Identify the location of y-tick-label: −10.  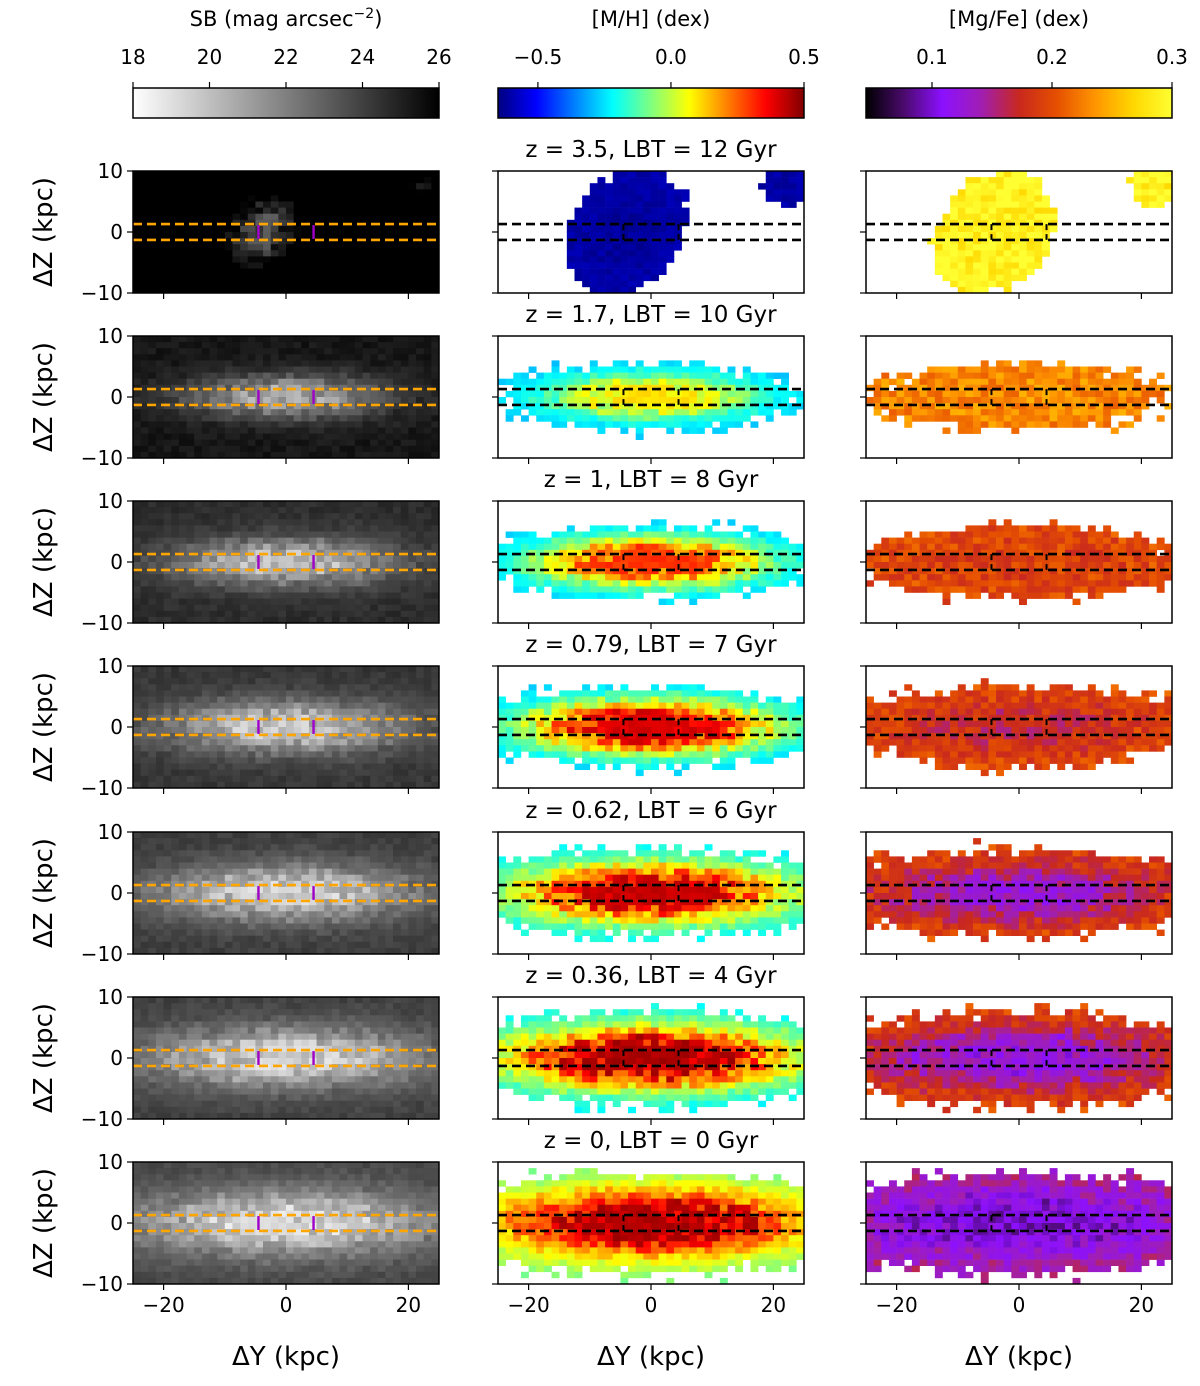
(102, 293).